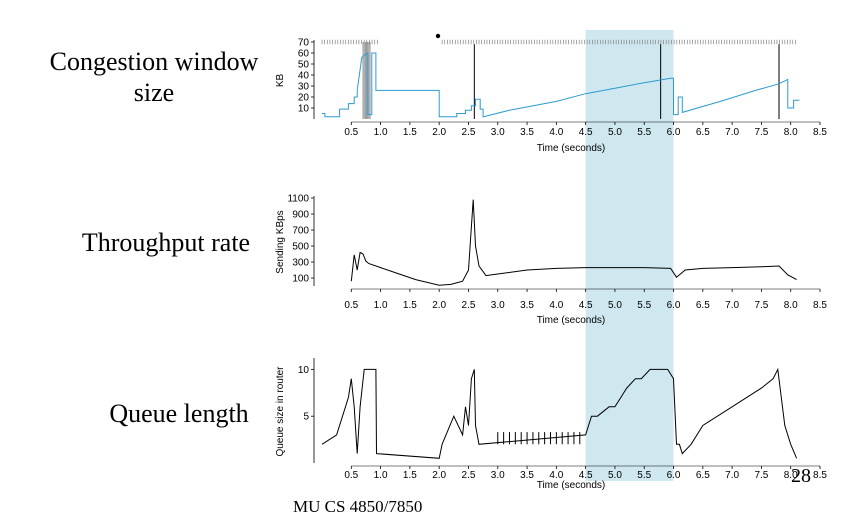 The width and height of the screenshot is (852, 520). What do you see at coordinates (300, 263) in the screenshot?
I see `y-tick-label: 300` at bounding box center [300, 263].